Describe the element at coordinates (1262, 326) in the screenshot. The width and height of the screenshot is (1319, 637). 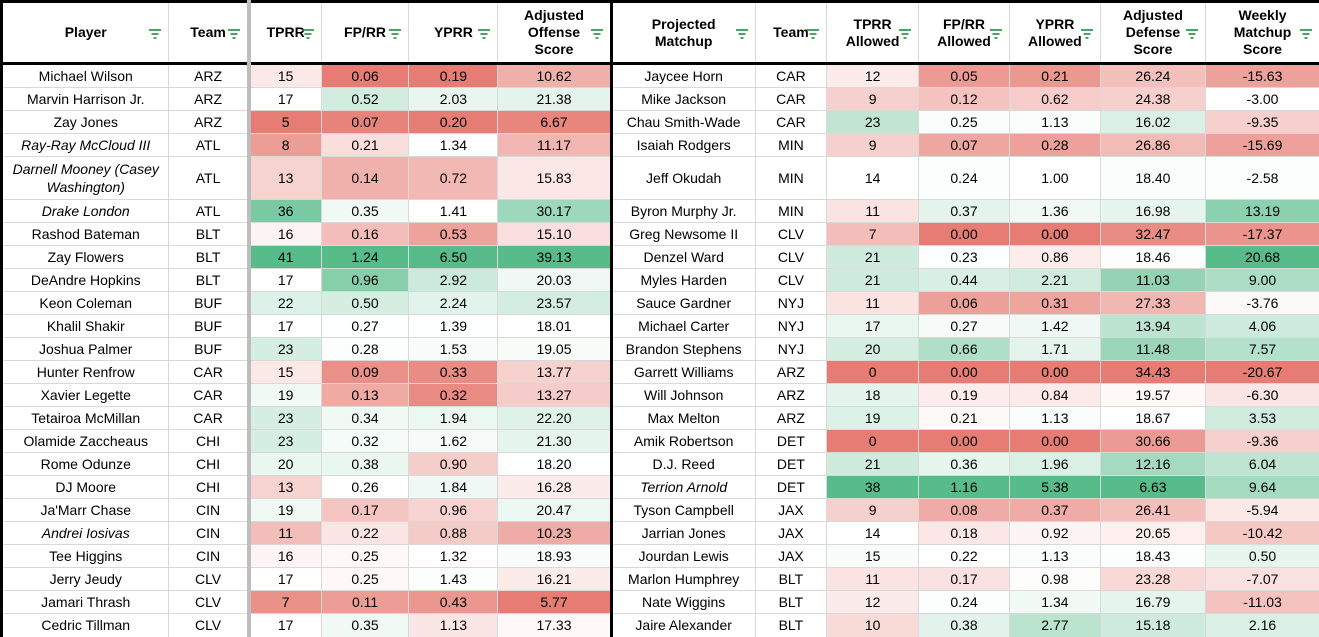
I see `weekly-matchup-cell: 4.06` at that location.